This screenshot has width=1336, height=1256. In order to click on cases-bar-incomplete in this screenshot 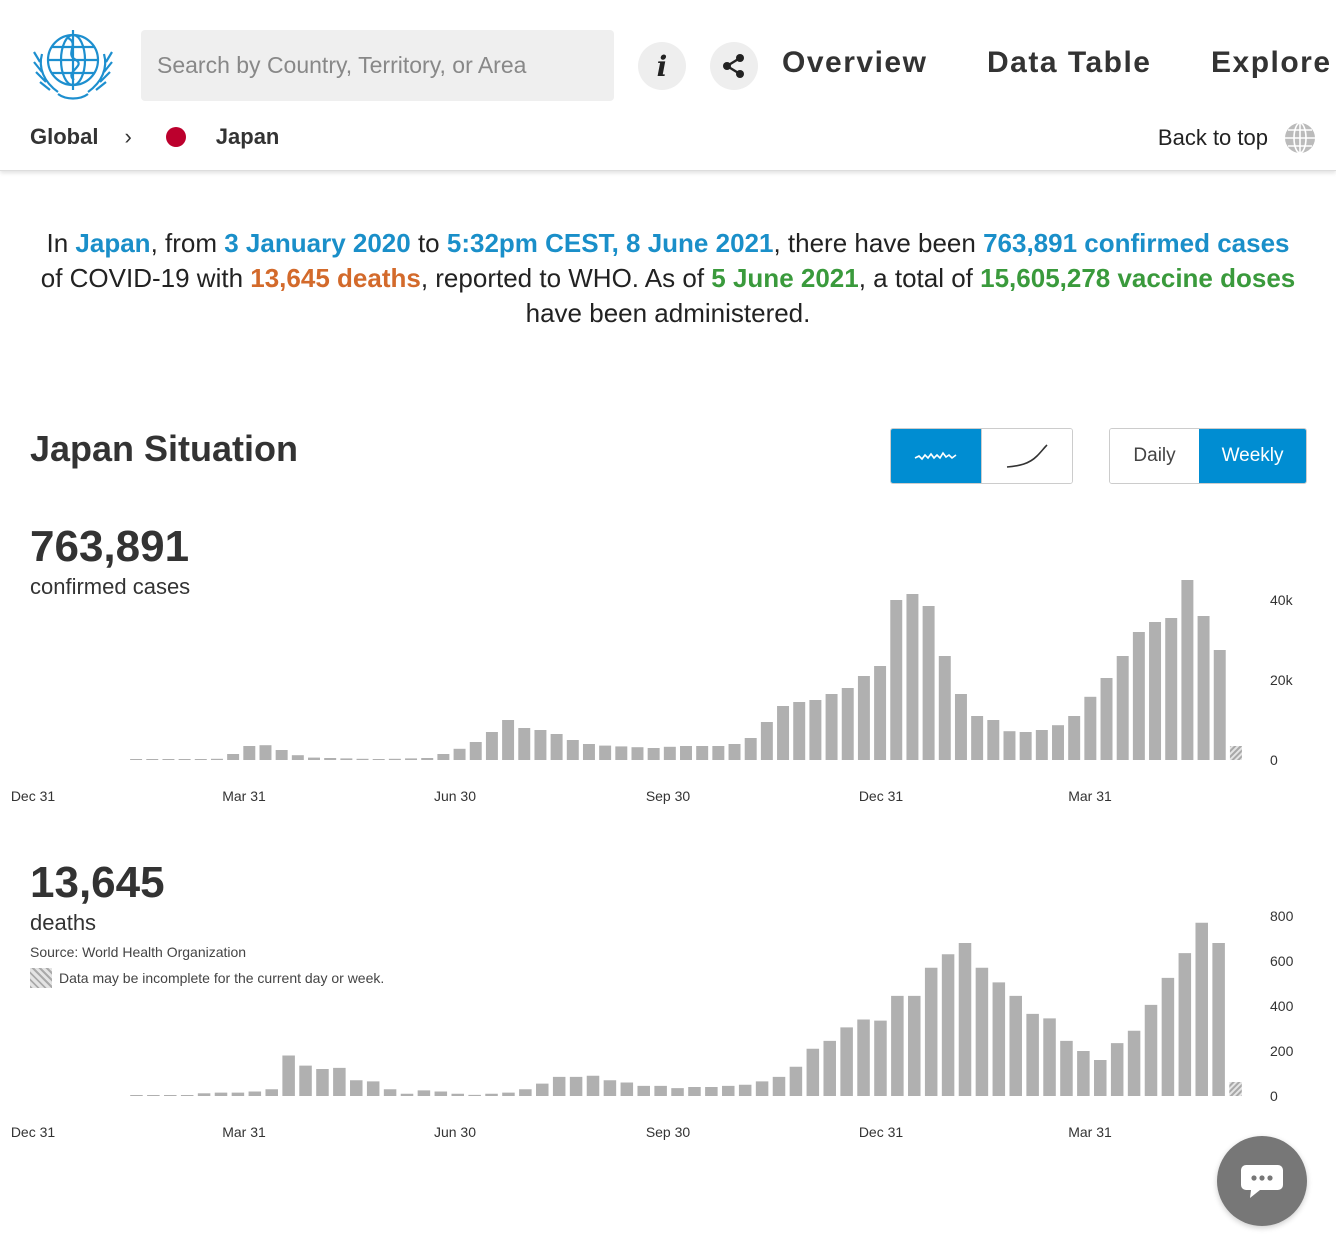, I will do `click(1235, 753)`.